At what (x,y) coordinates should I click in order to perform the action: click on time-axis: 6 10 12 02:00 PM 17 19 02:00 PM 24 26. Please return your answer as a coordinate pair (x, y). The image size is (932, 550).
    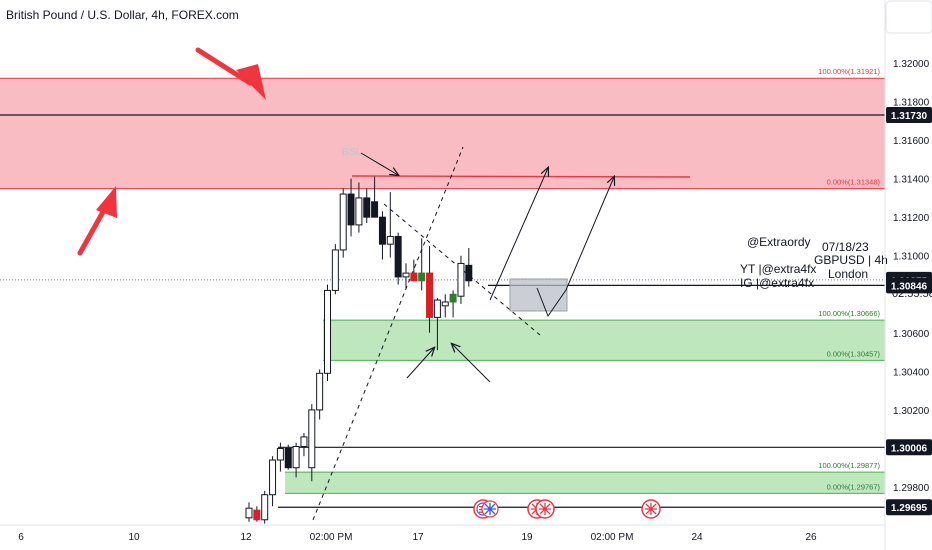
    Looking at the image, I should click on (417, 537).